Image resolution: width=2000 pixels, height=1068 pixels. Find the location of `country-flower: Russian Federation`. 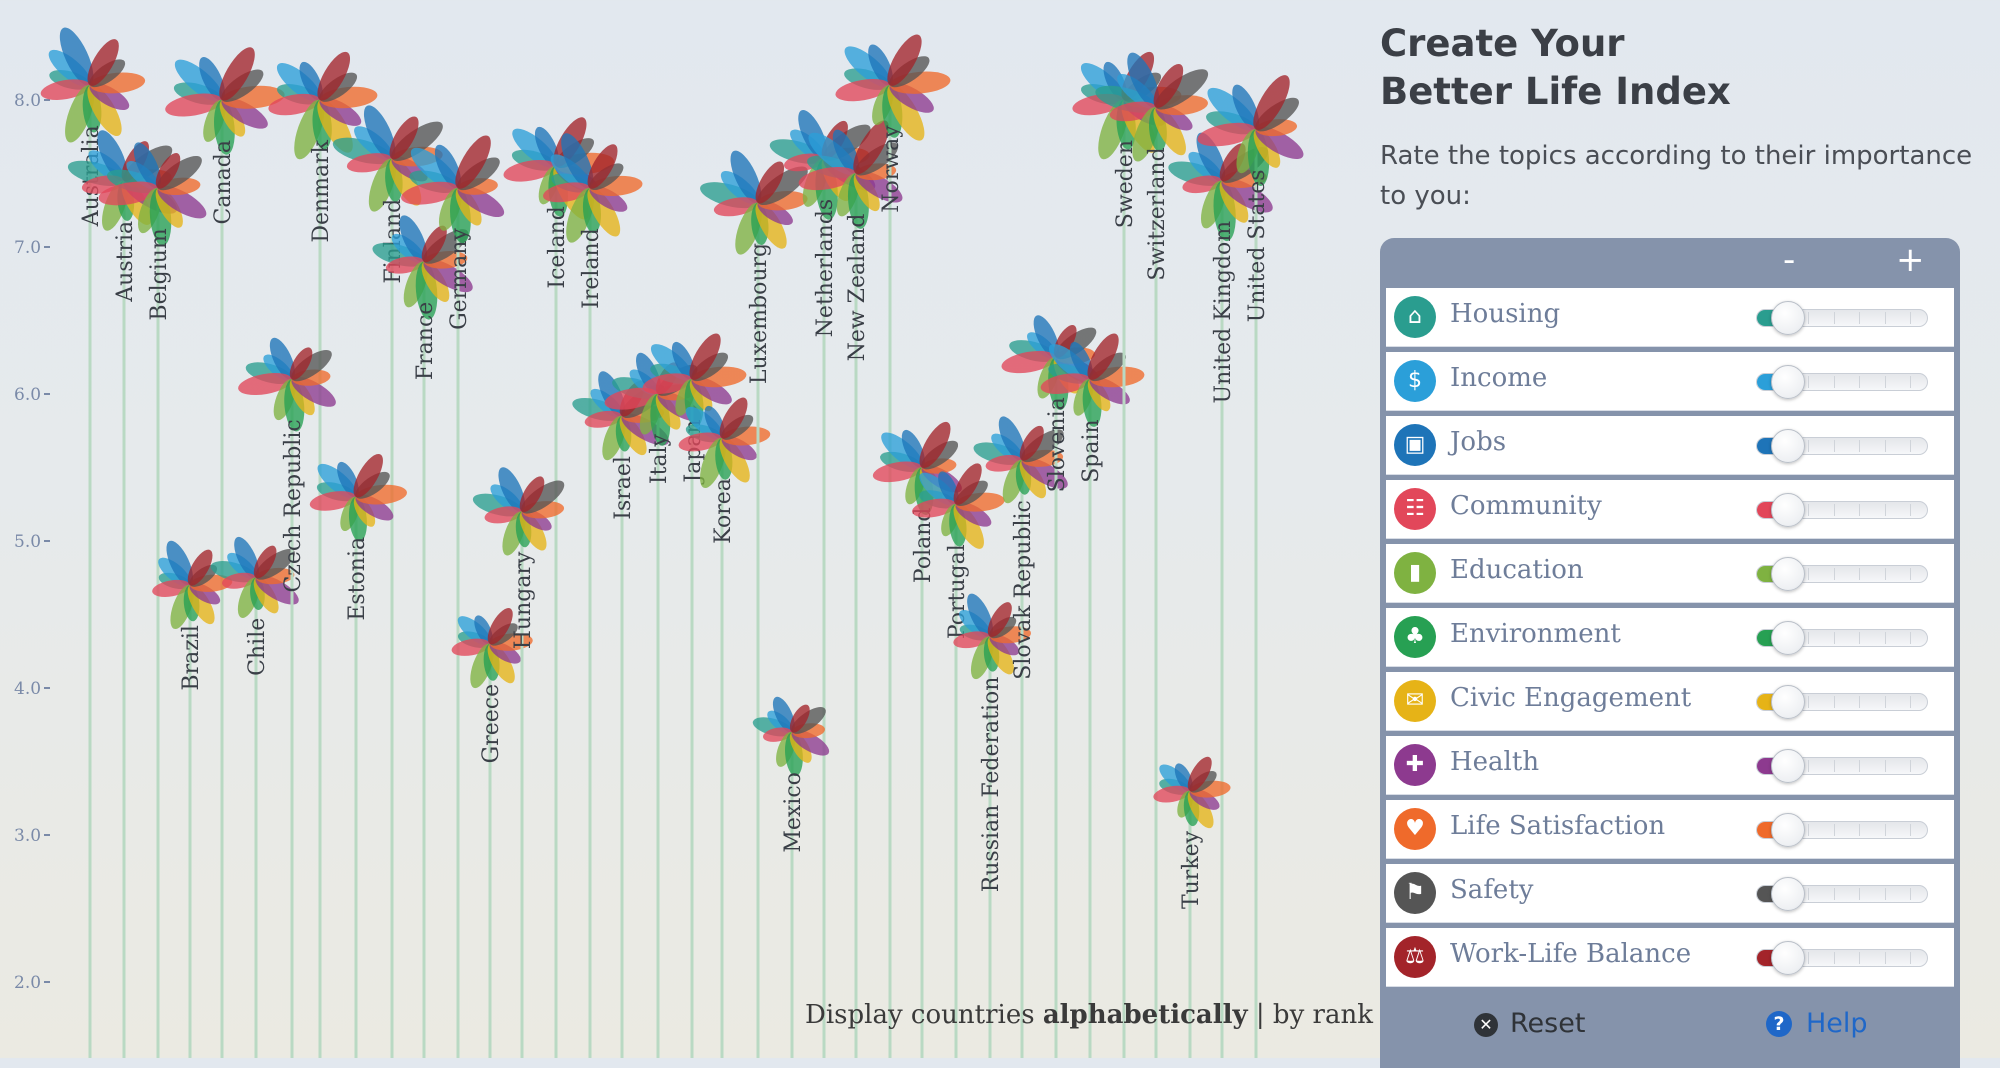

country-flower: Russian Federation is located at coordinates (992, 824).